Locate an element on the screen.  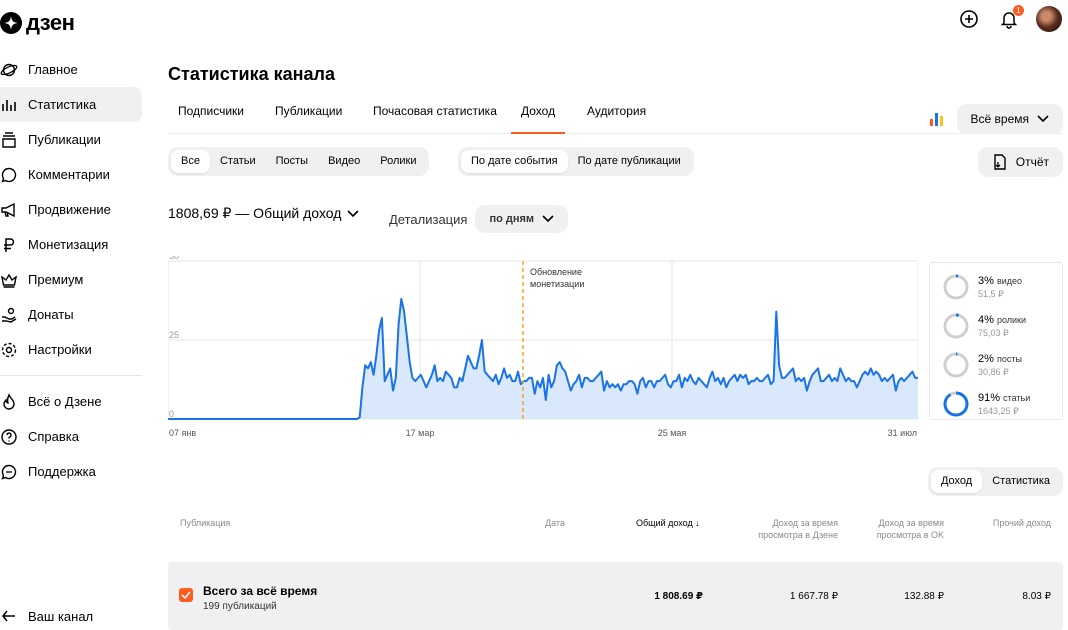
sidebar-item-monetization: Монетизация is located at coordinates (71, 244).